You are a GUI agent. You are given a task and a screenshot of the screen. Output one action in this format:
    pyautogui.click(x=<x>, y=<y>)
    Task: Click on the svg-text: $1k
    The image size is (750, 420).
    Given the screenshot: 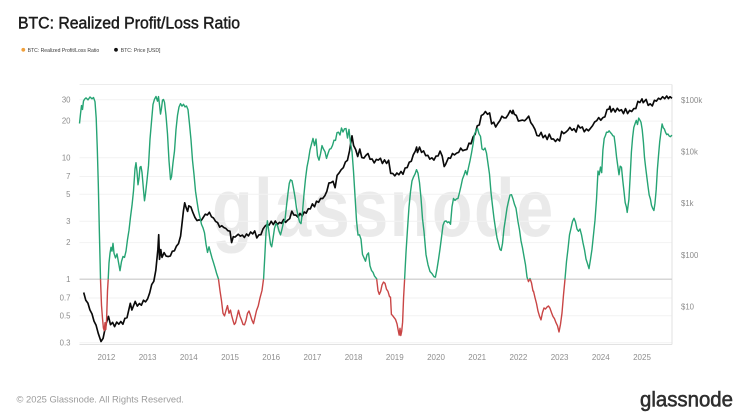 What is the action you would take?
    pyautogui.click(x=687, y=203)
    